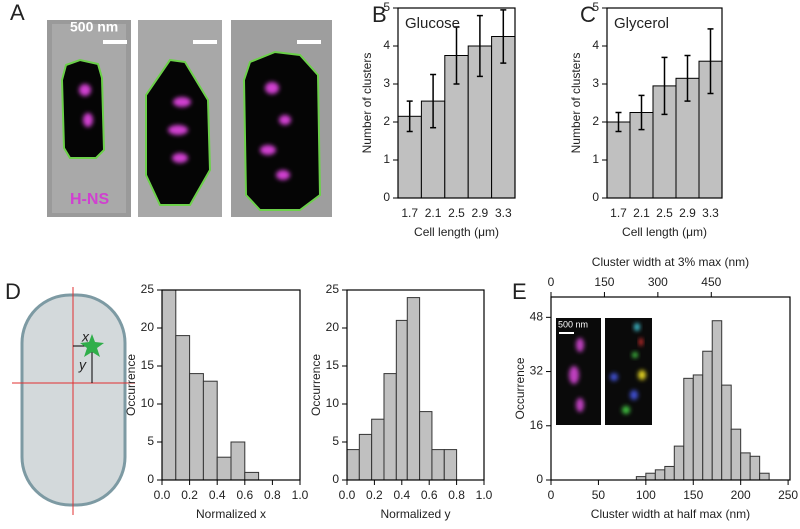 This screenshot has height=529, width=800. Describe the element at coordinates (604, 371) in the screenshot. I see `inset-group: 500 nm` at that location.